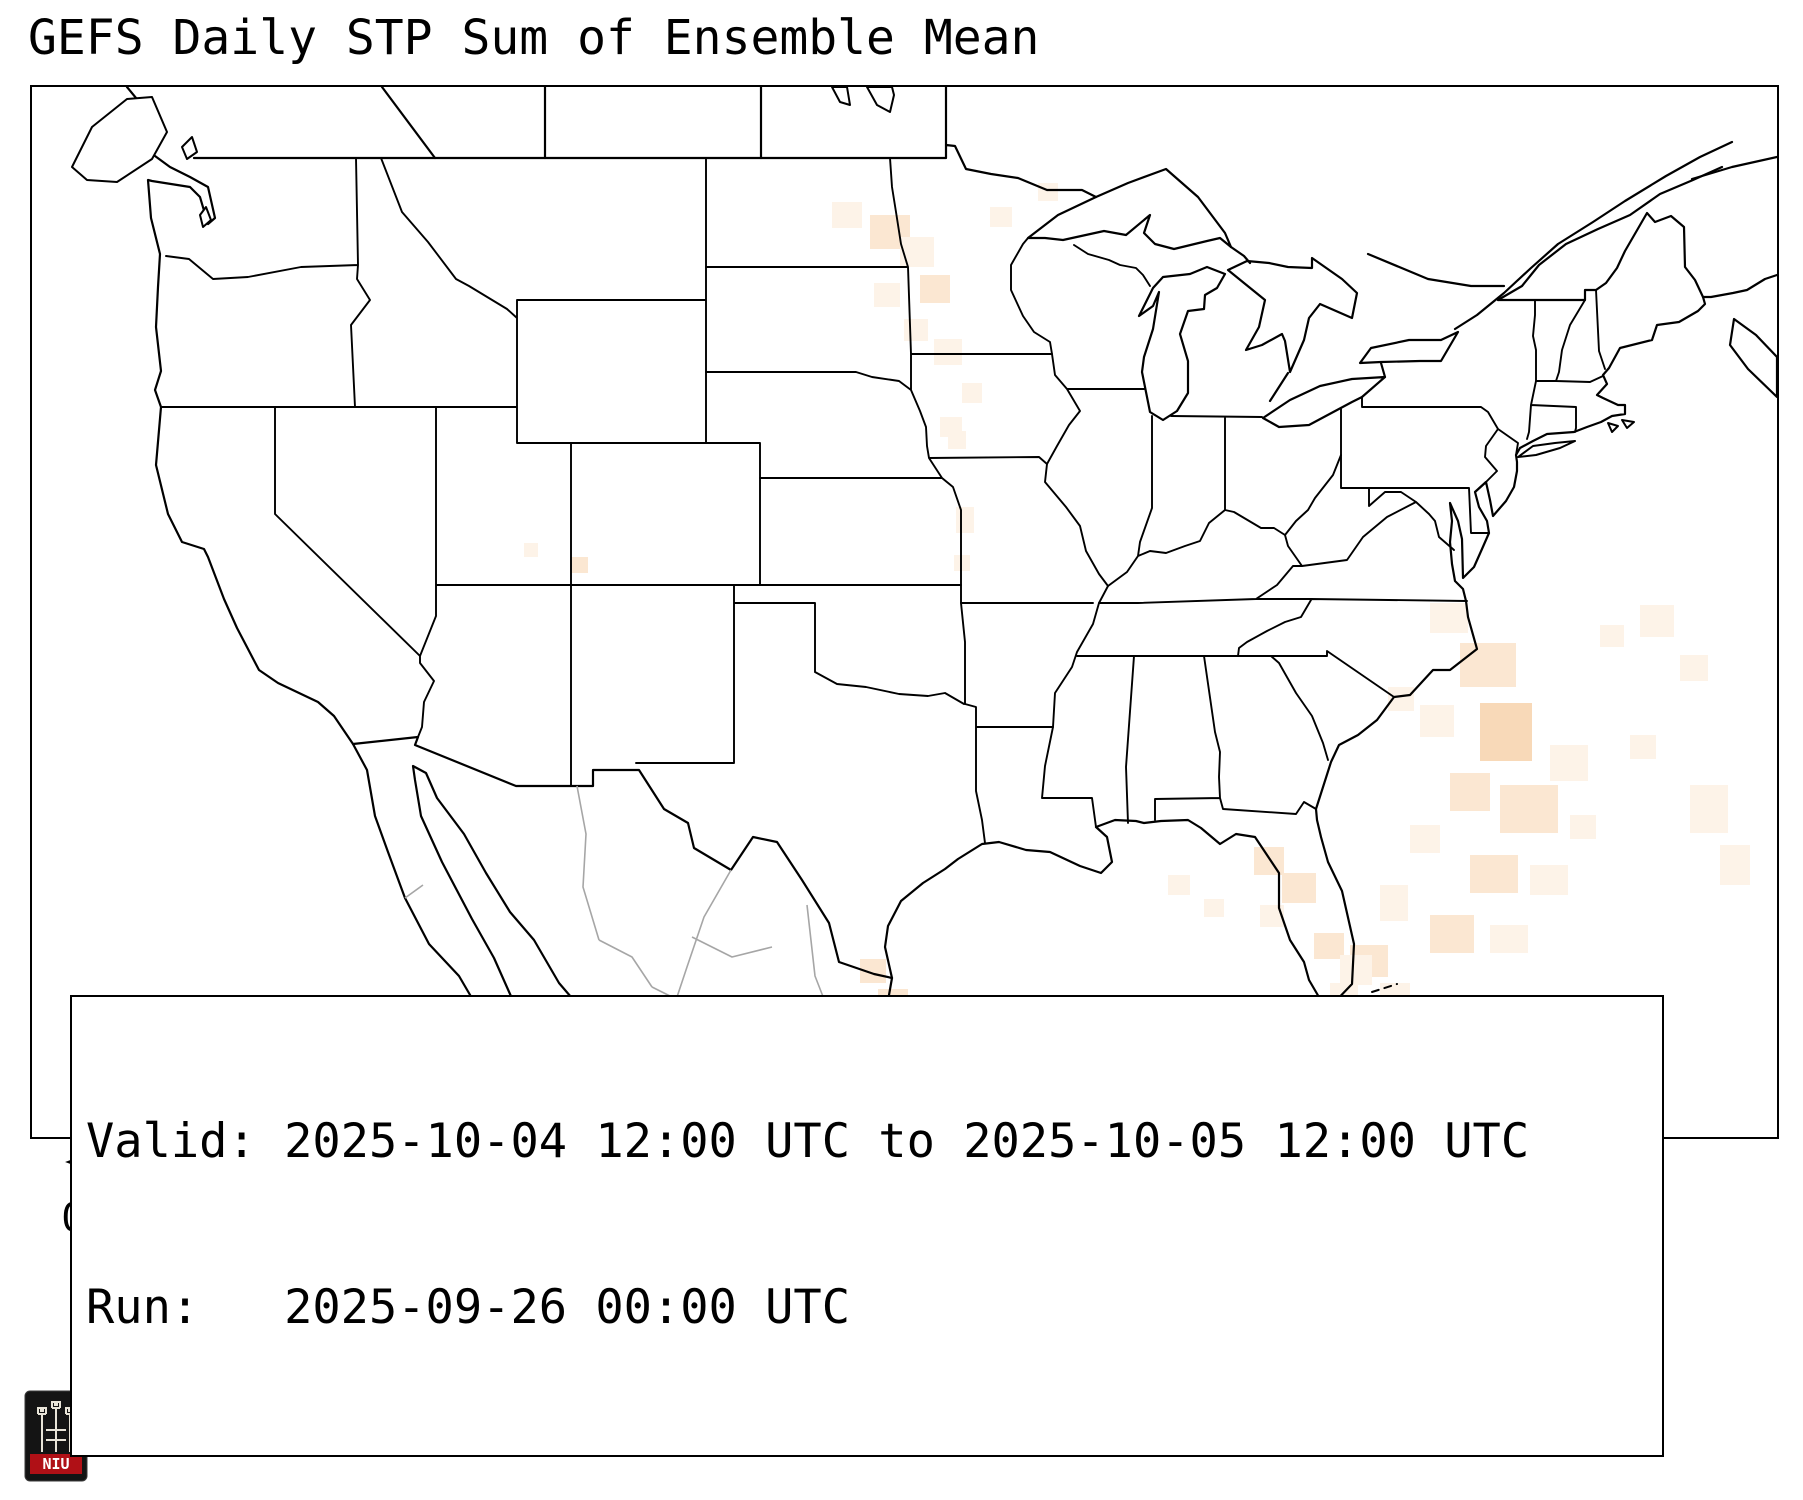 Image resolution: width=1803 pixels, height=1500 pixels. What do you see at coordinates (948, 222) in the screenshot?
I see `us-canada-border` at bounding box center [948, 222].